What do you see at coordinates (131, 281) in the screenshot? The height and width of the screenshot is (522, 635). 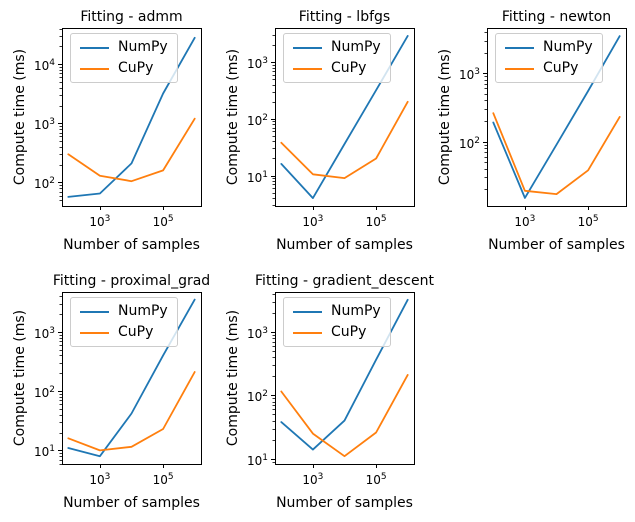 I see `subplot-title: Fitting - proximal_grad` at bounding box center [131, 281].